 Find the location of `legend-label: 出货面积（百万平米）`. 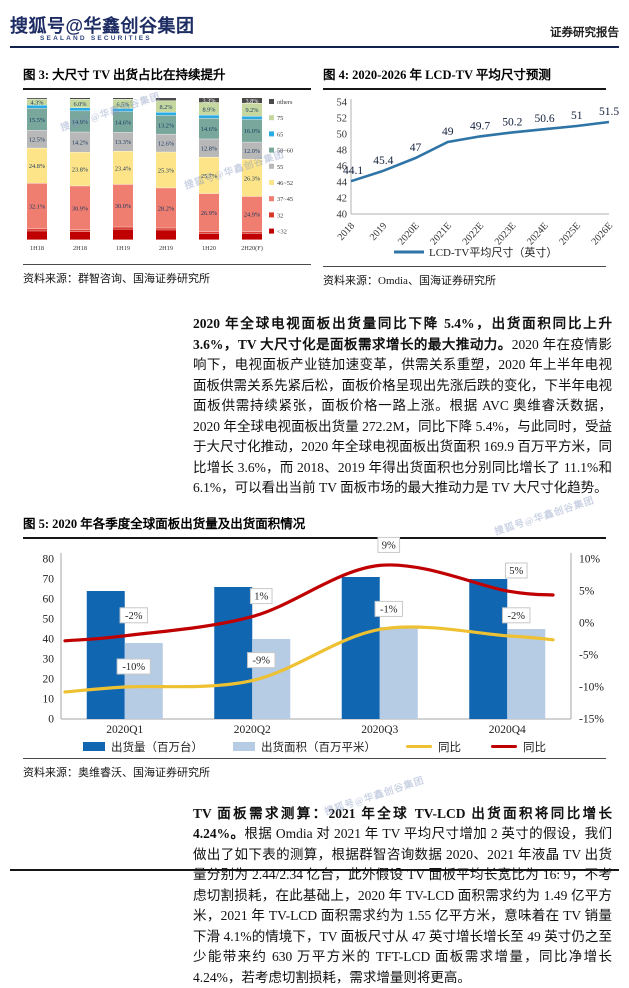

legend-label: 出货面积（百万平米） is located at coordinates (318, 747).